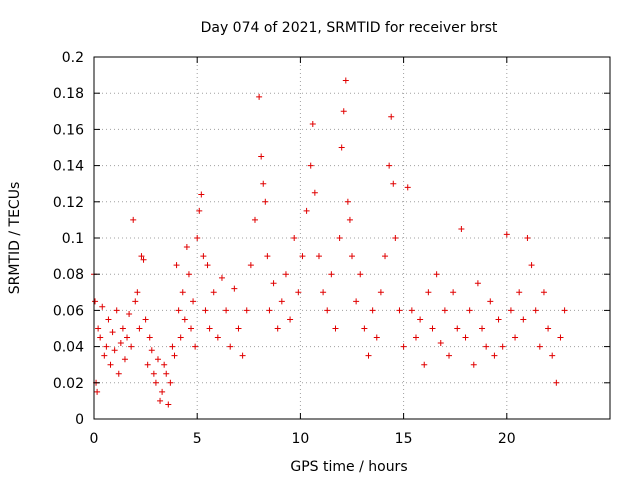  Describe the element at coordinates (507, 439) in the screenshot. I see `x-tick-label: 20` at that location.